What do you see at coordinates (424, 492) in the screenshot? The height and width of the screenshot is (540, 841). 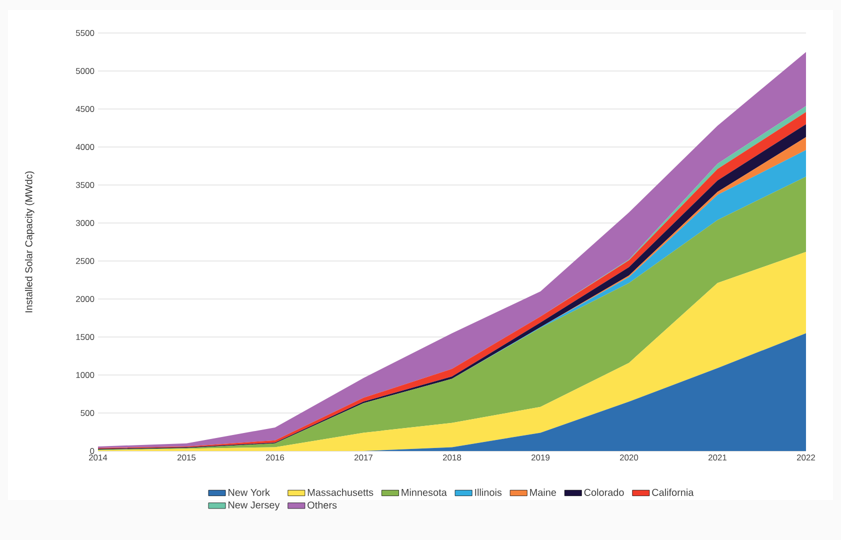 I see `legend-label: Minnesota` at bounding box center [424, 492].